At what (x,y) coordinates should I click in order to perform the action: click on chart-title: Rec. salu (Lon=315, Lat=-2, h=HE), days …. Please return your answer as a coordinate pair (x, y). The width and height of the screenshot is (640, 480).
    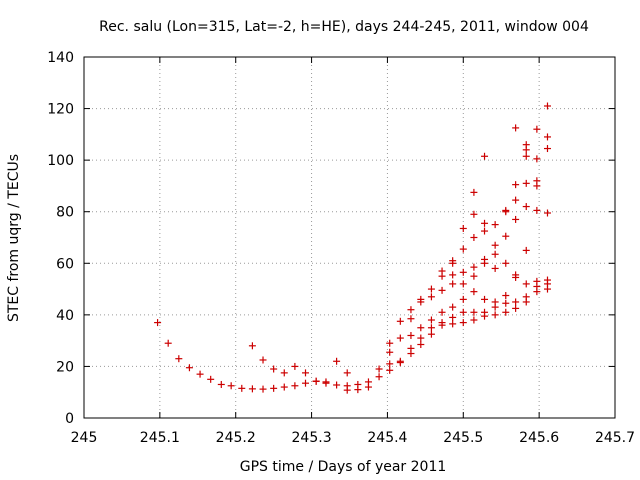
    Looking at the image, I should click on (344, 27).